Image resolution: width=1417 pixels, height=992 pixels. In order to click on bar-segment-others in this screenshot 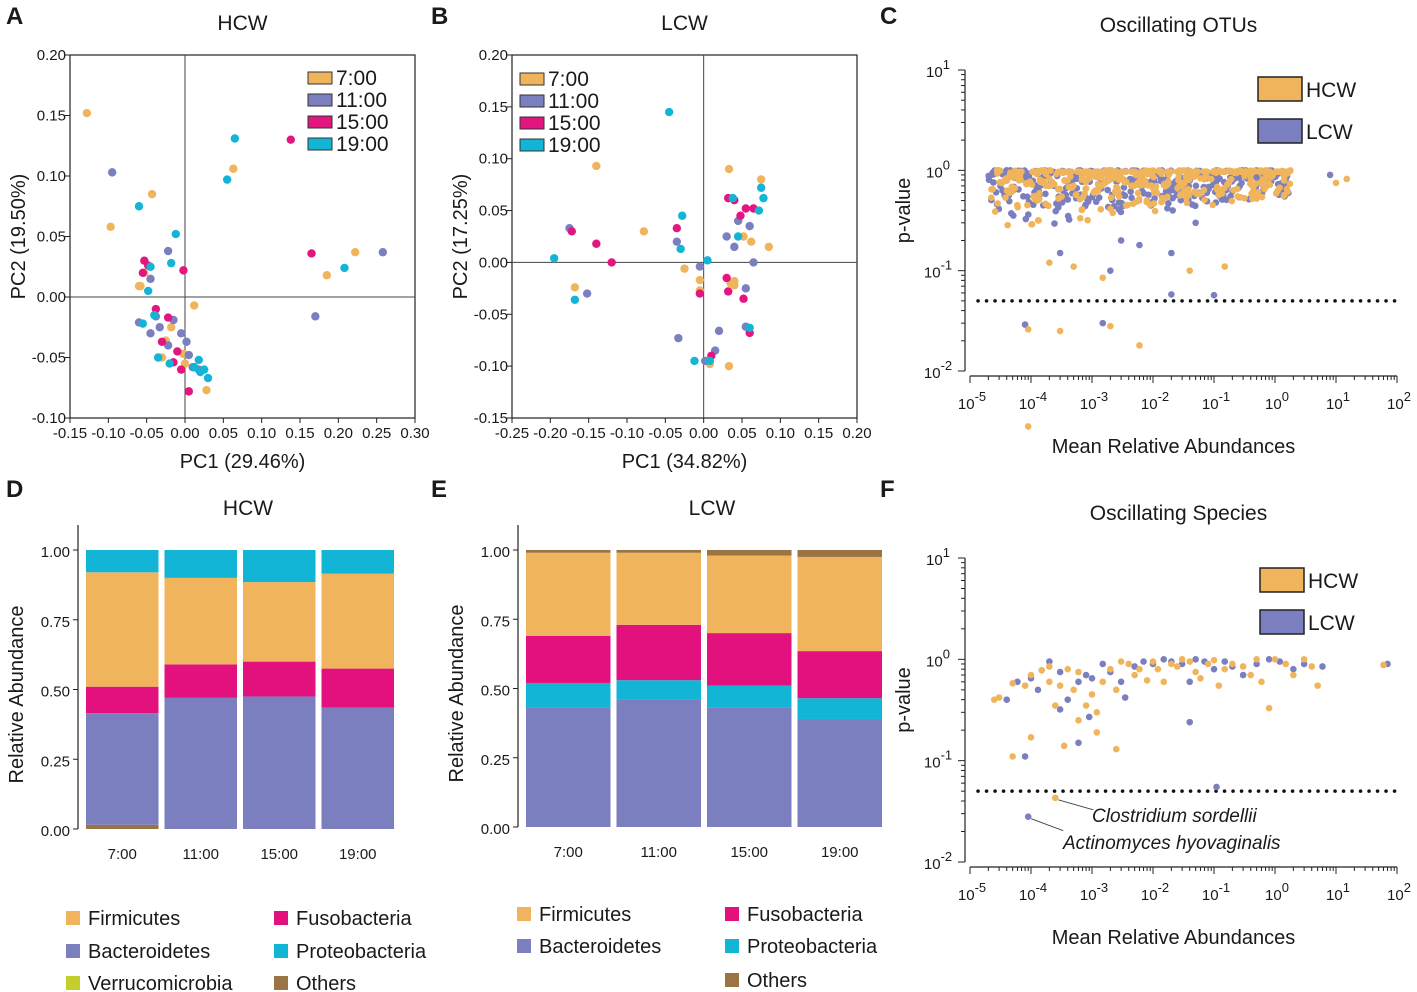, I will do `click(568, 551)`.